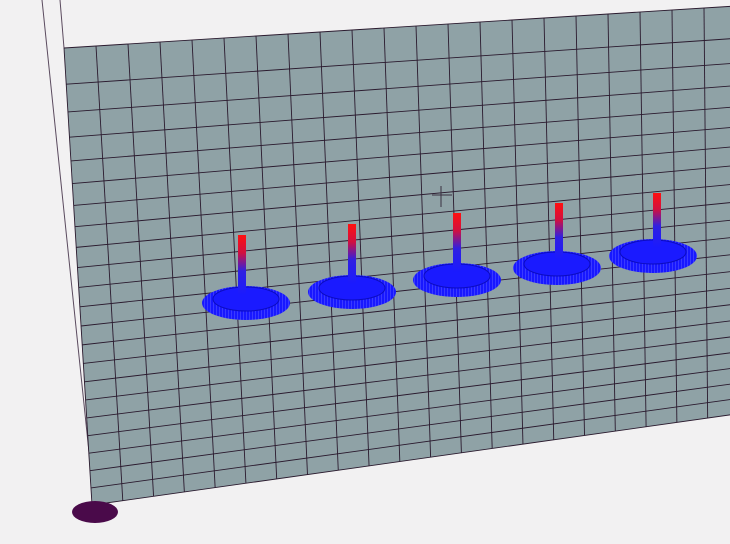 This screenshot has height=544, width=730. Describe the element at coordinates (95, 512) in the screenshot. I see `origin-marker` at that location.